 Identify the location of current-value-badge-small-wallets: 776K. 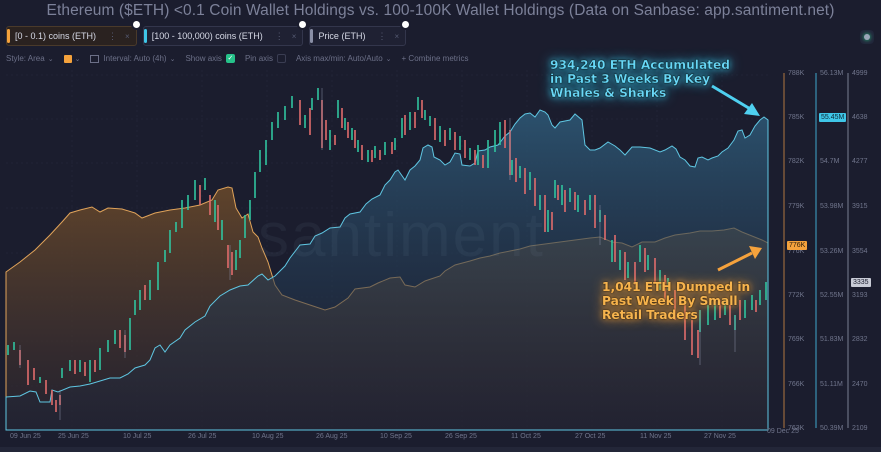
(797, 245).